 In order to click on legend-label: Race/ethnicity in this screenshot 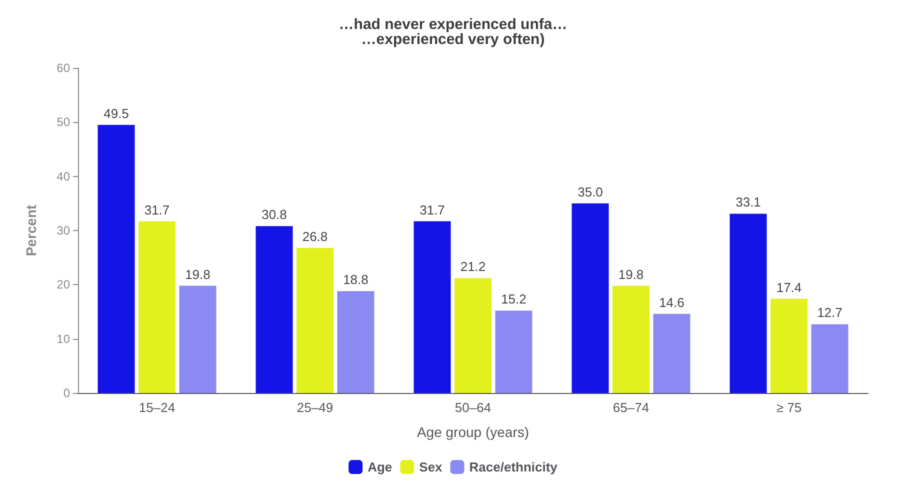, I will do `click(513, 467)`.